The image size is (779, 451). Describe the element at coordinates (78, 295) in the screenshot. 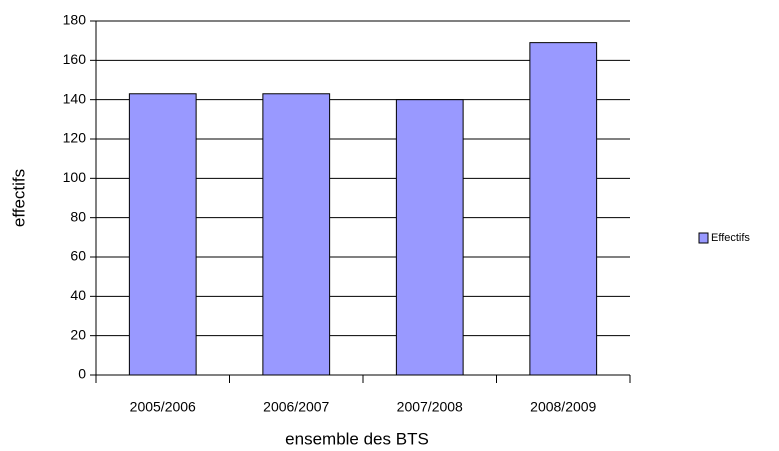

I see `y-tick-label: 40` at that location.